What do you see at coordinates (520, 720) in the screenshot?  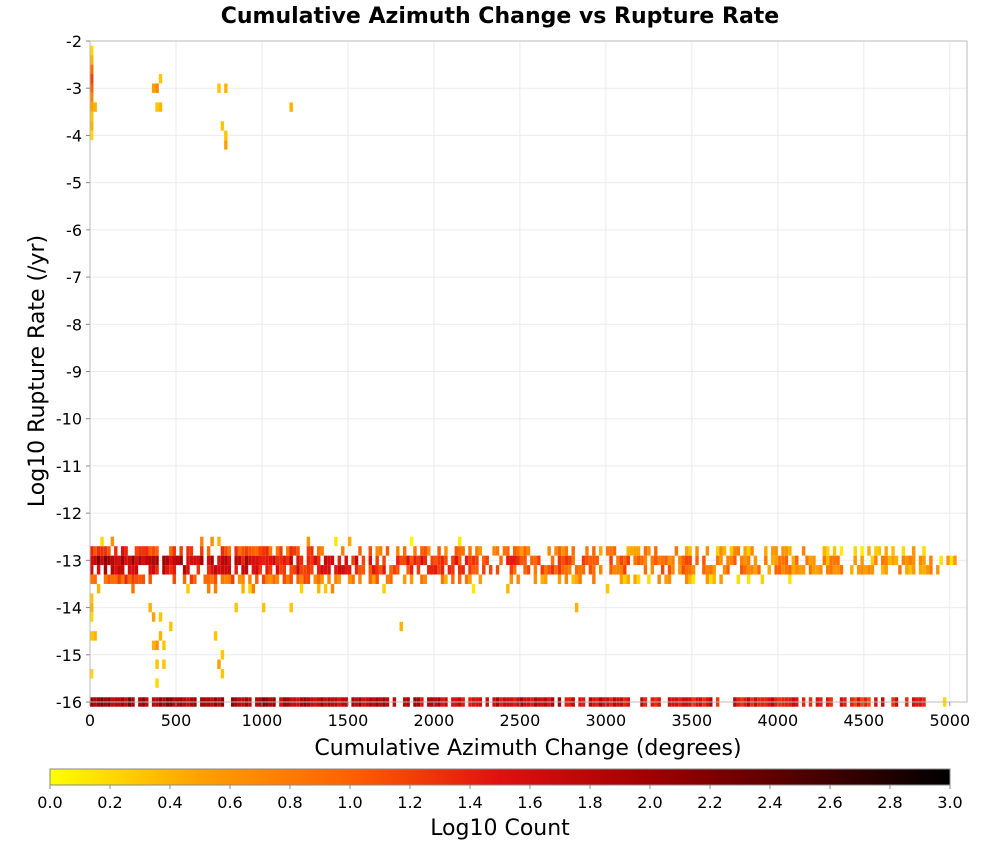 I see `x-tick-label: 2500` at bounding box center [520, 720].